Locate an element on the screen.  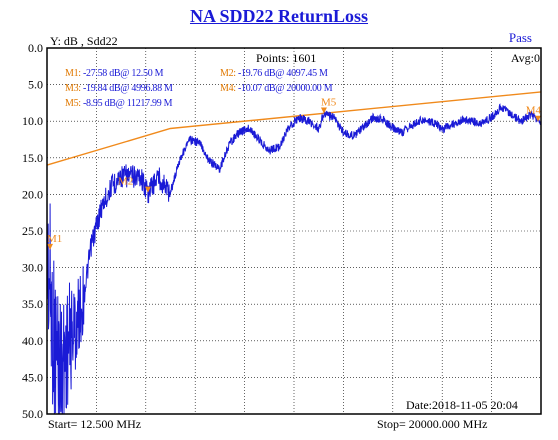
average-count: Avg:0 is located at coordinates (525, 58).